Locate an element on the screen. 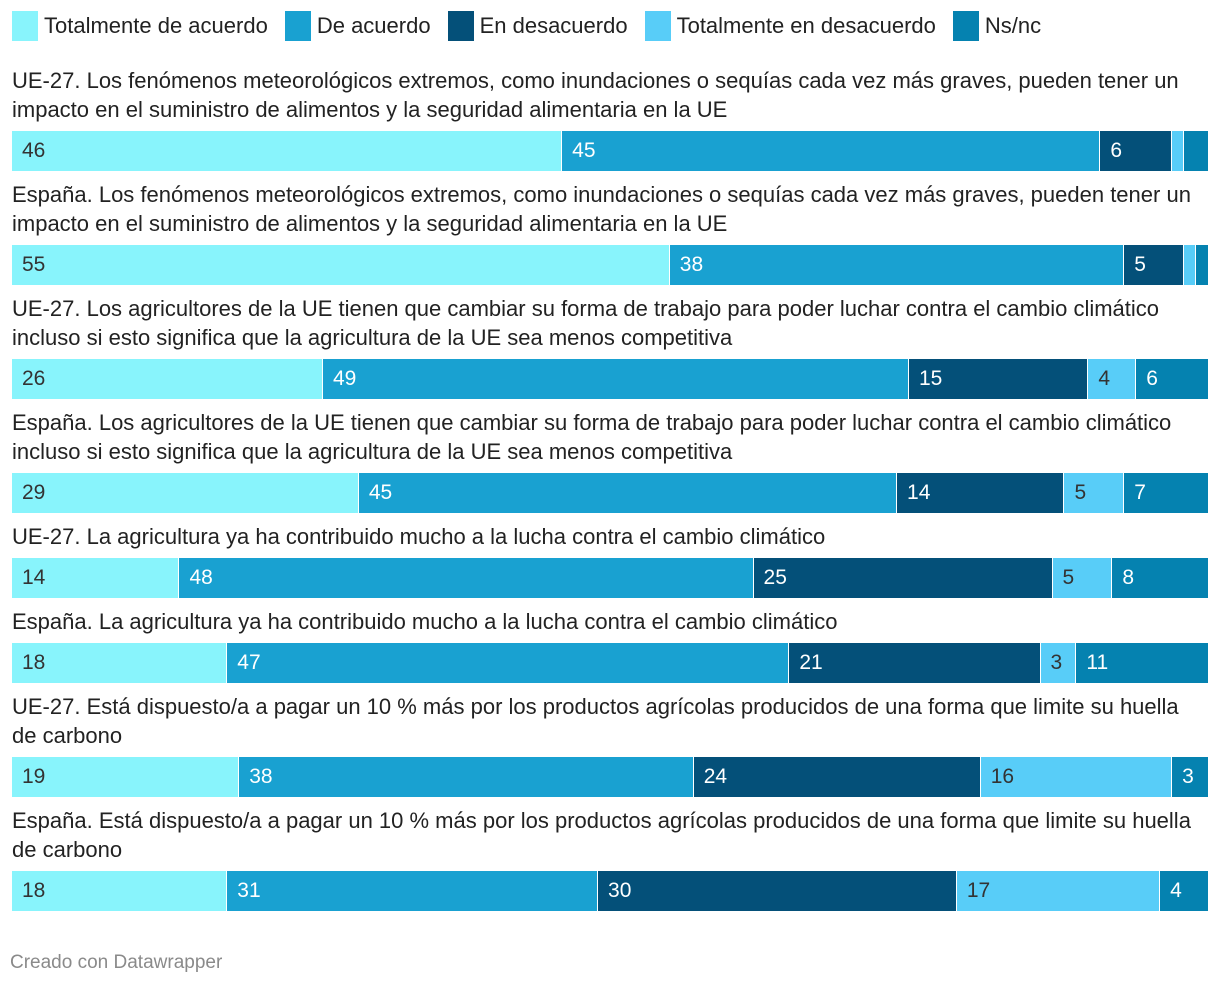  data-label: 25 is located at coordinates (775, 577).